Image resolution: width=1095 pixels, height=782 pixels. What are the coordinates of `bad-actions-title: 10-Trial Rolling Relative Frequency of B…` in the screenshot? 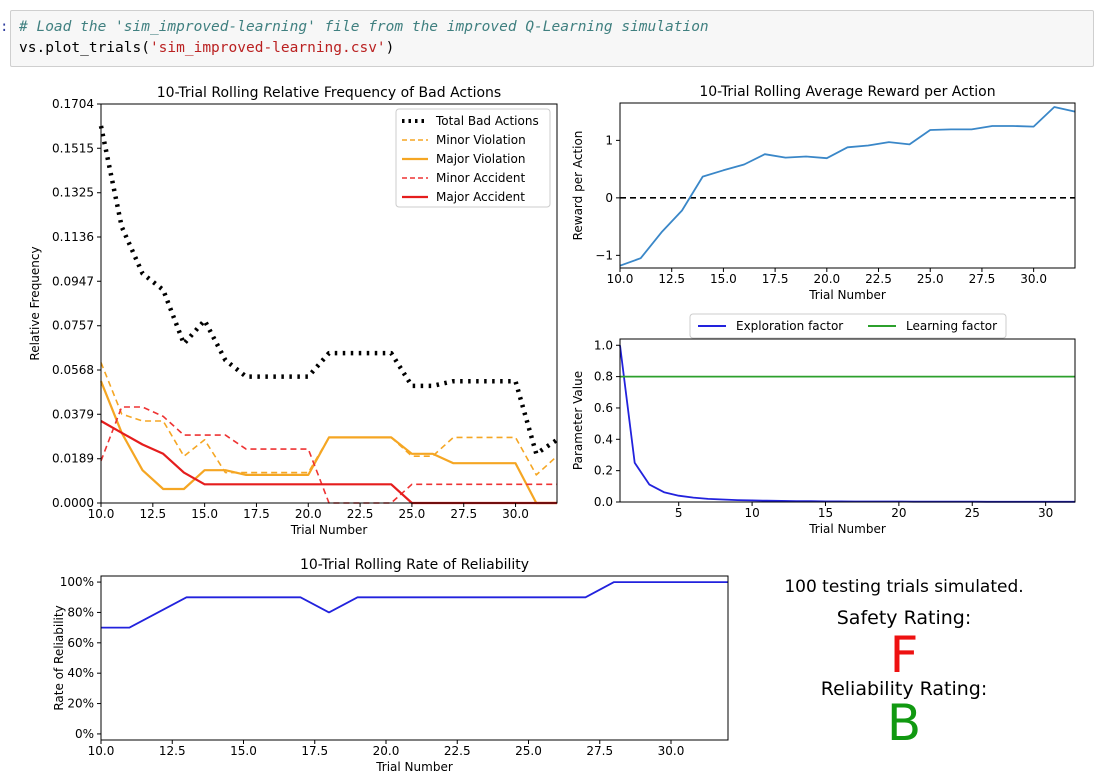 It's located at (329, 93).